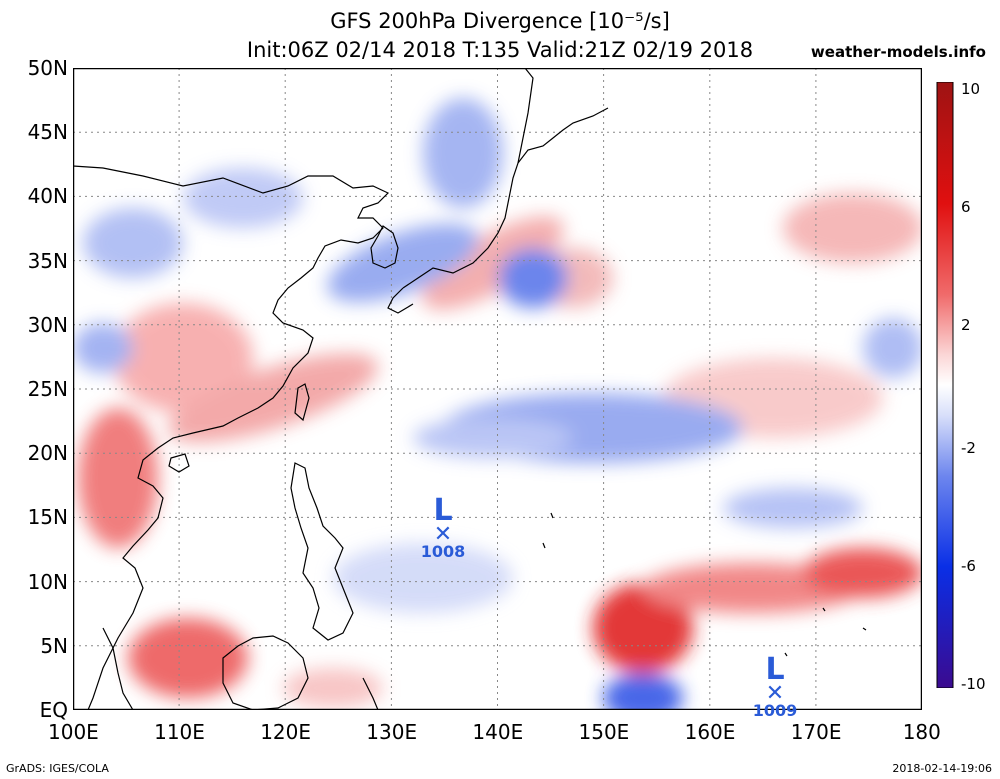 This screenshot has height=779, width=1000. I want to click on lat-tick-label: 45N, so click(47, 132).